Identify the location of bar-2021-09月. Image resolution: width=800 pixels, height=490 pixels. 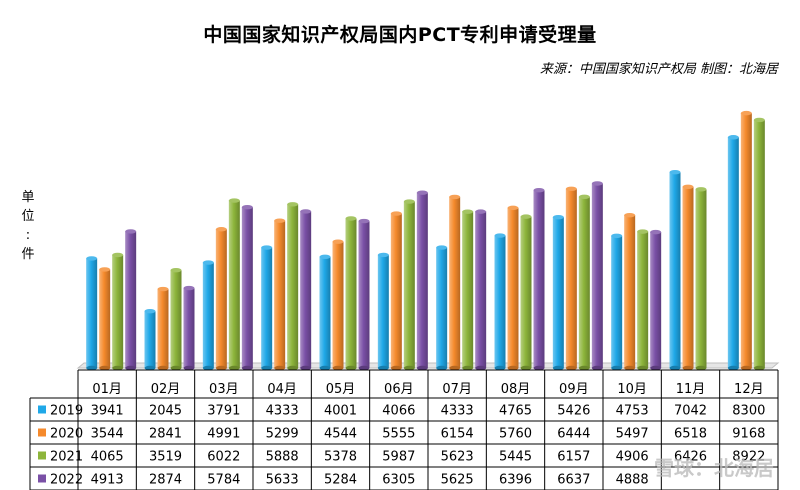
(584, 282).